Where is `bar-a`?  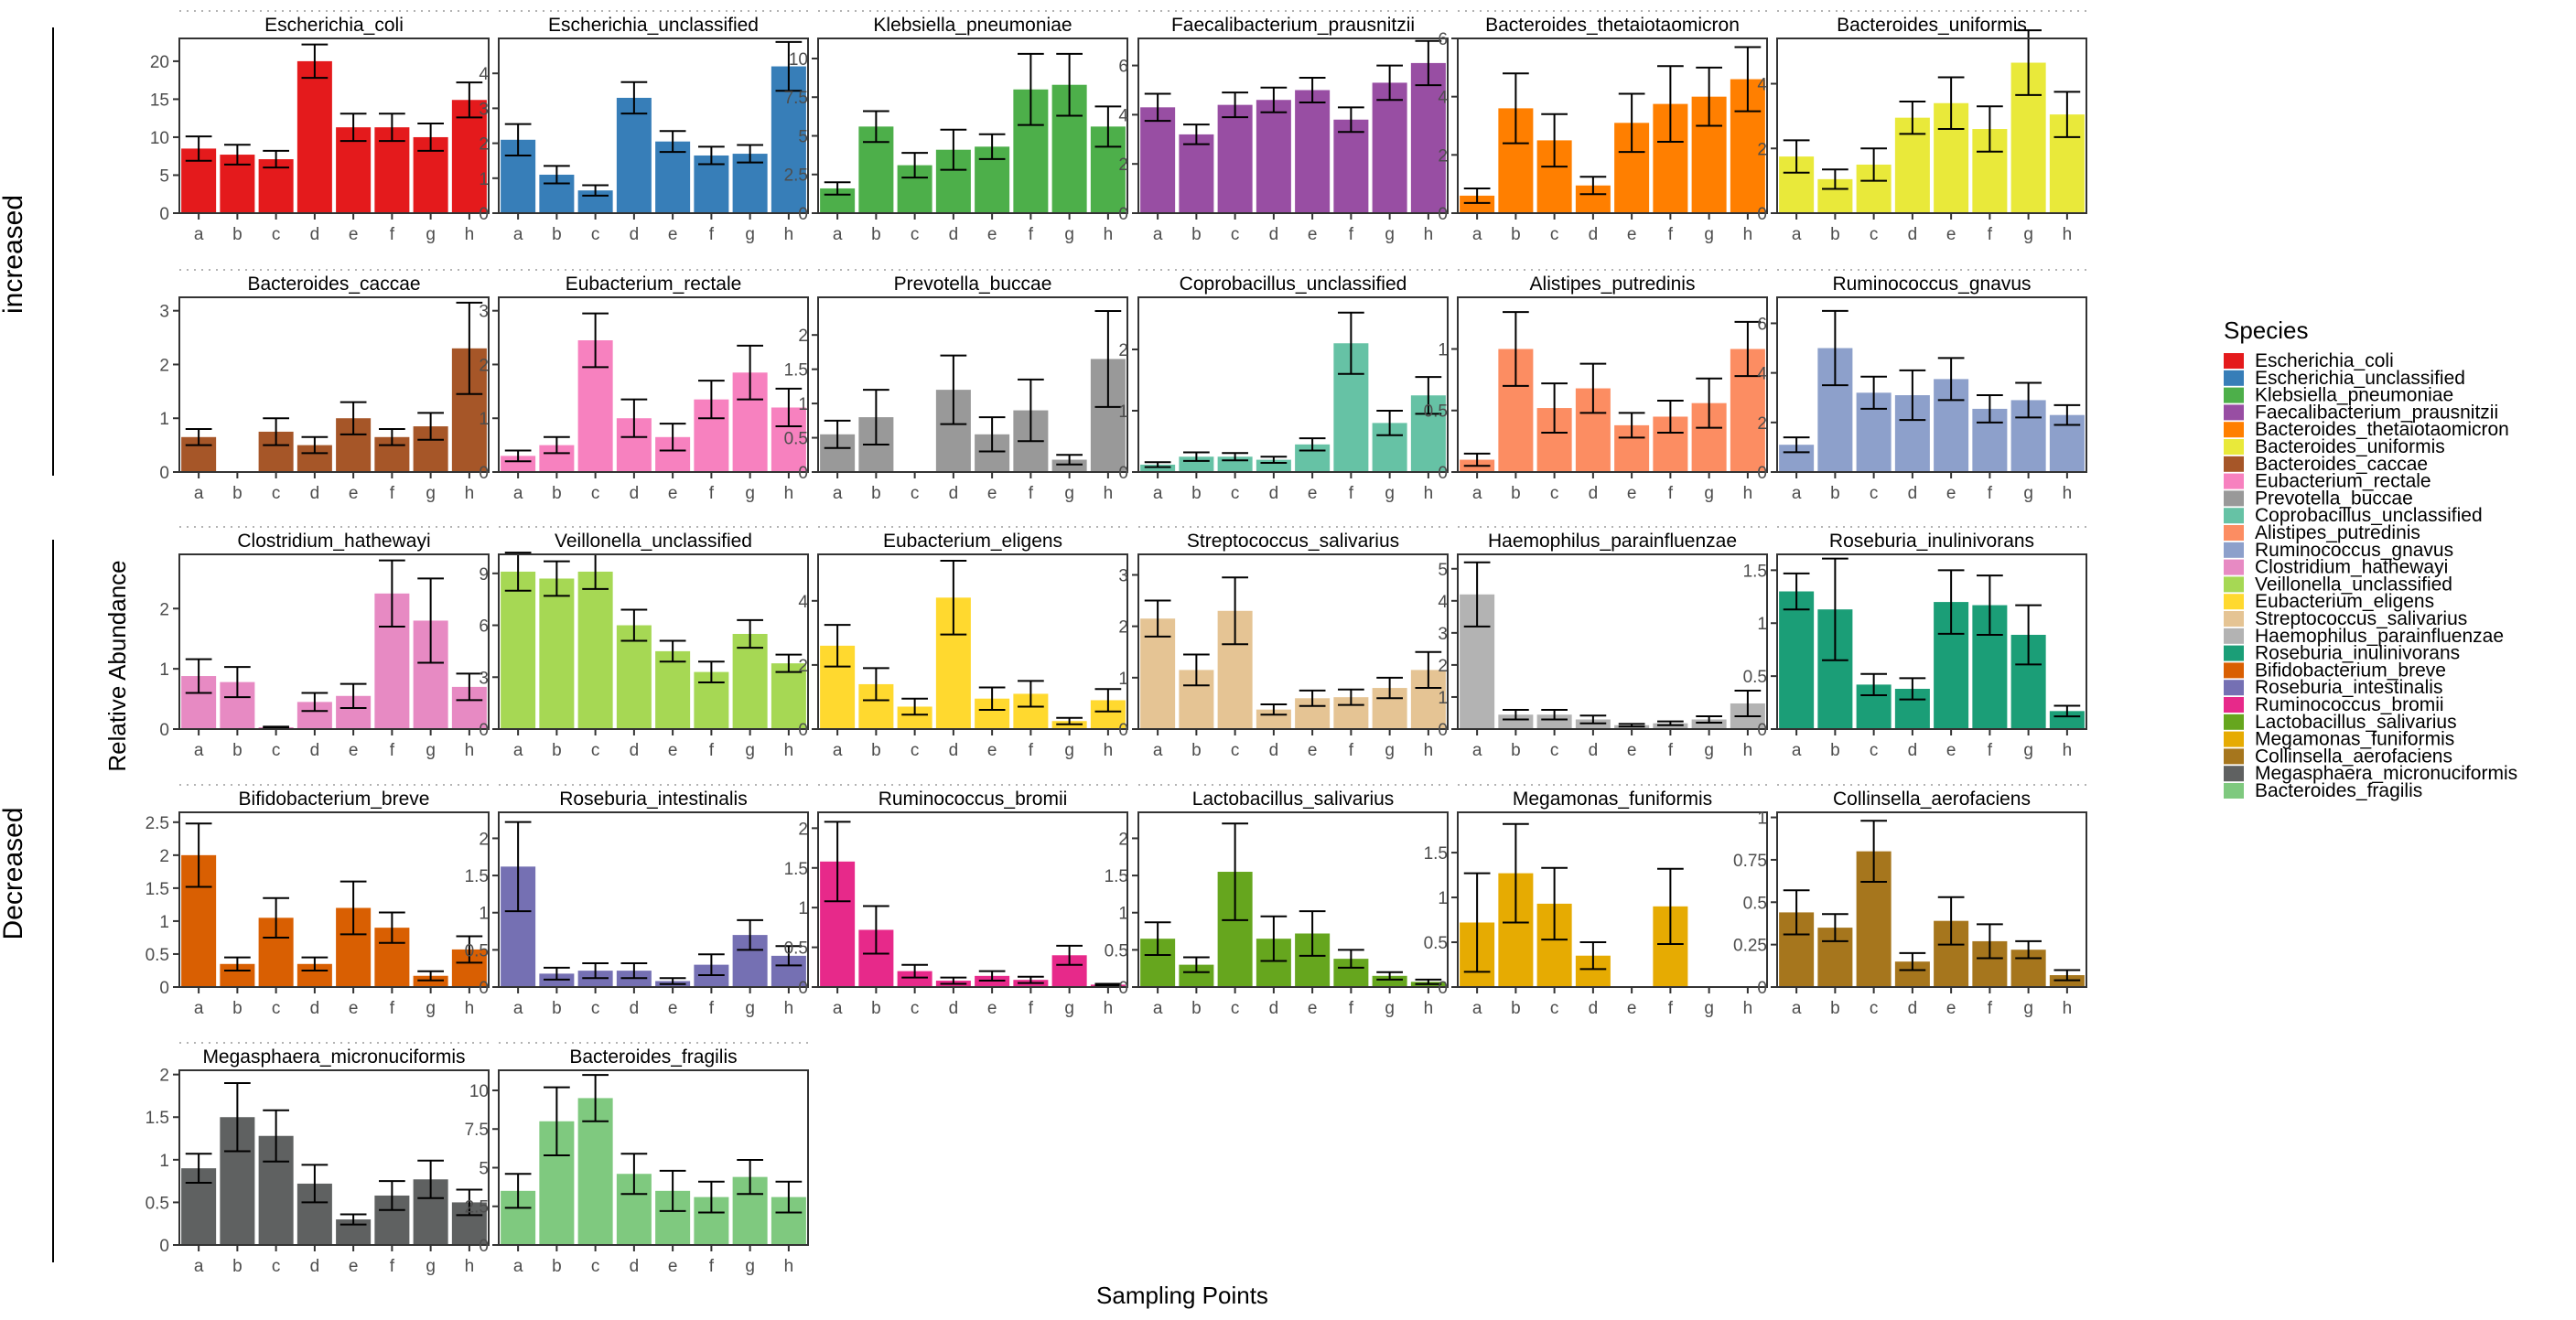 bar-a is located at coordinates (1478, 204).